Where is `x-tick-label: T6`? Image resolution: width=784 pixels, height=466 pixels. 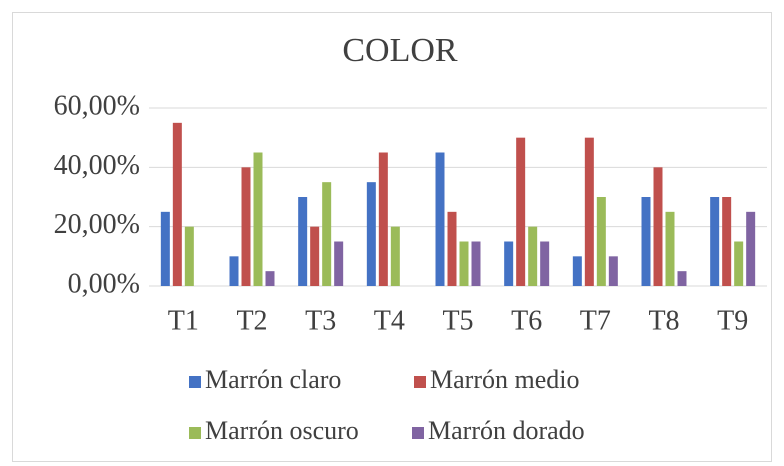 x-tick-label: T6 is located at coordinates (526, 320).